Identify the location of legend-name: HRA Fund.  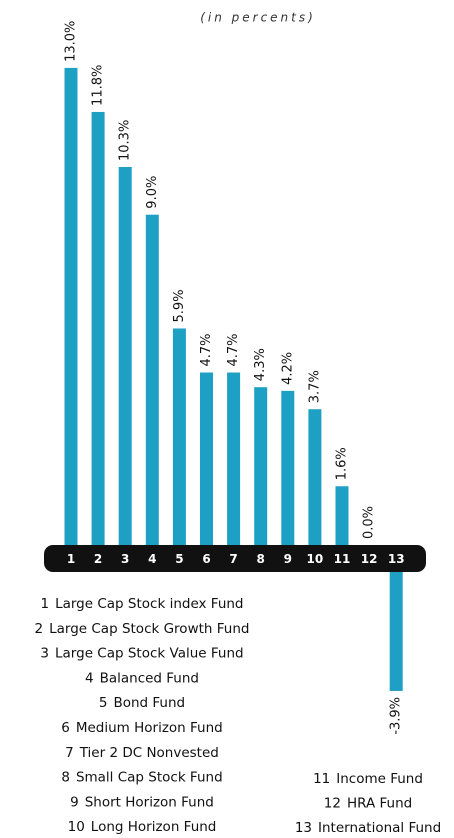
(379, 804).